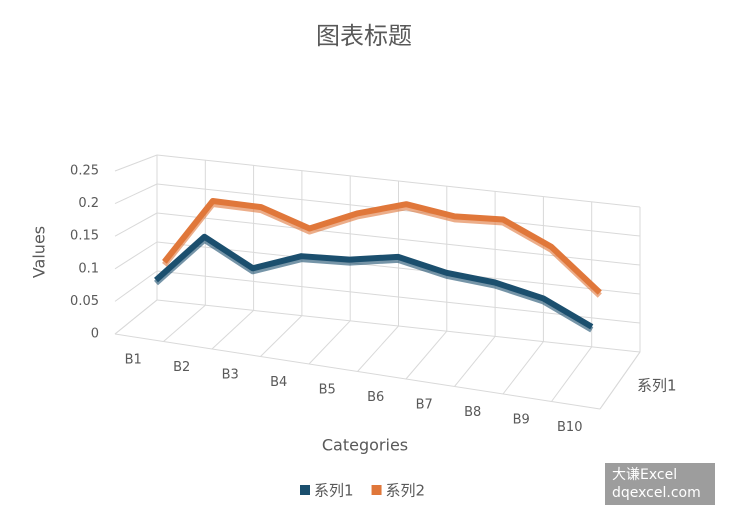 The width and height of the screenshot is (729, 521). Describe the element at coordinates (364, 36) in the screenshot. I see `chart-title: 图表标题` at that location.